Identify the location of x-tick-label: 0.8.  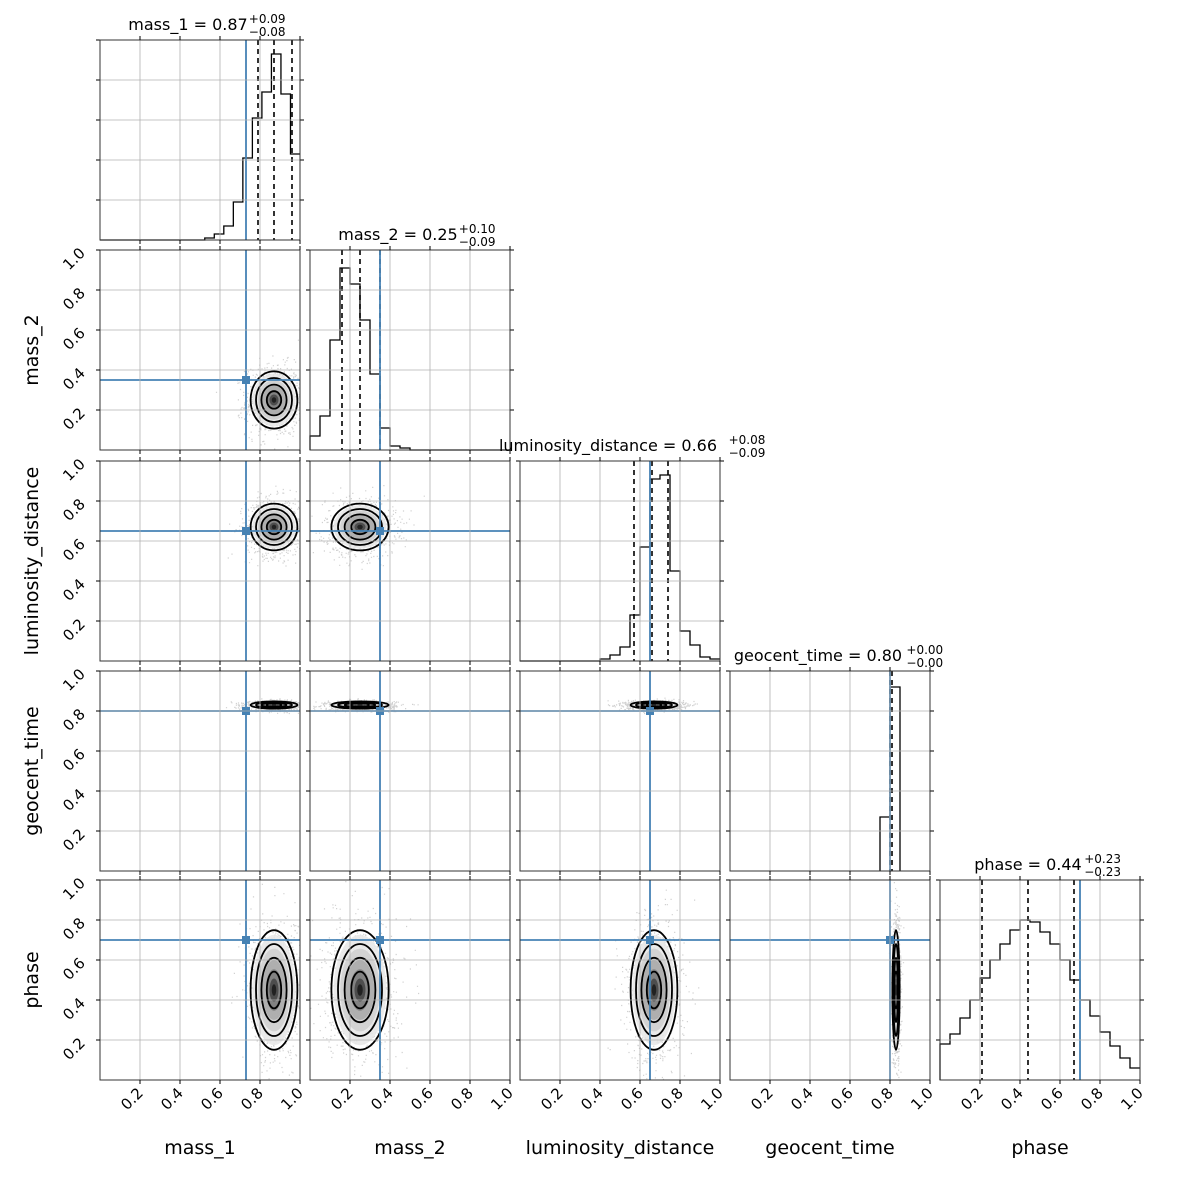
(1092, 1099).